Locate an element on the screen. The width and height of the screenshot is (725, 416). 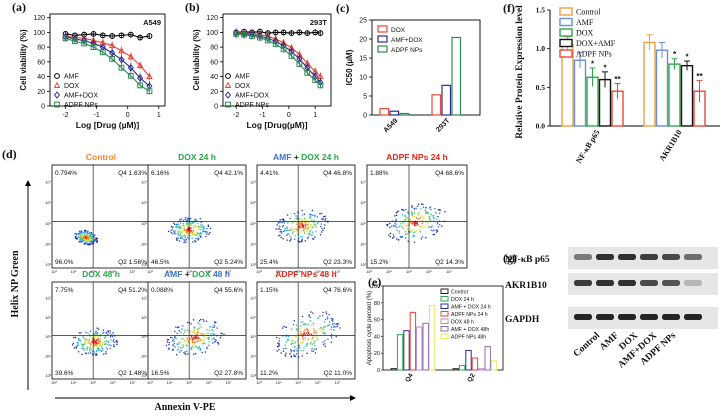
quadrant-ul: 0.794% is located at coordinates (66, 173).